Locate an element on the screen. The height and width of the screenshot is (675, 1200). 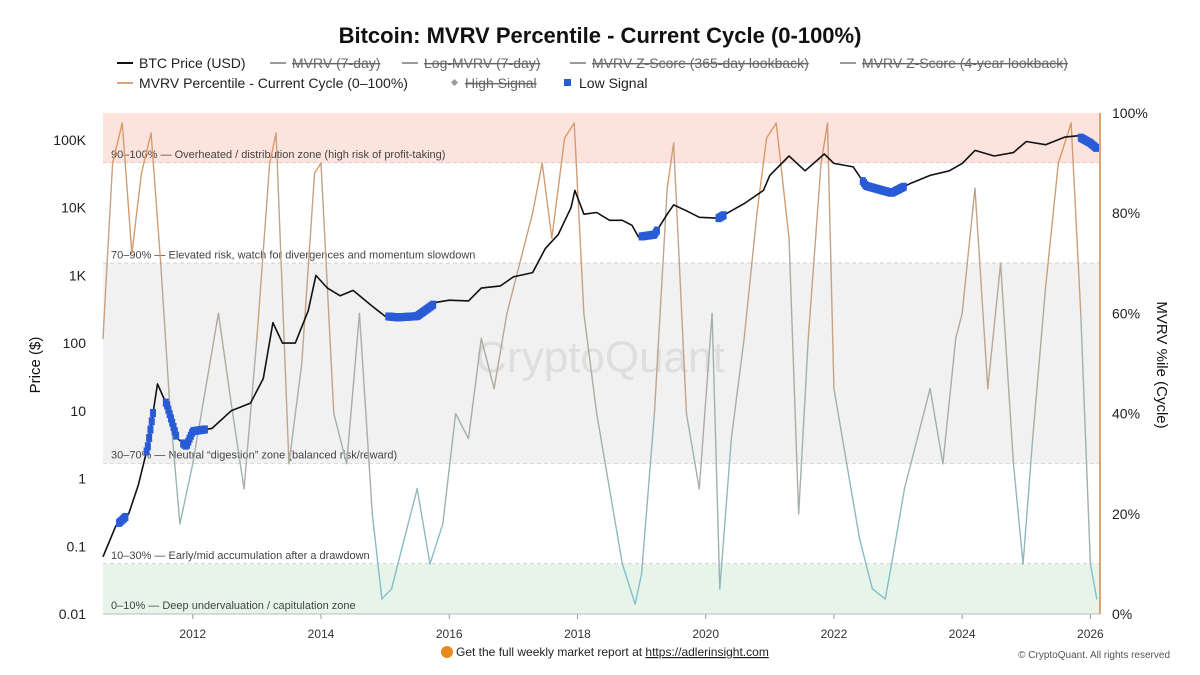
left-axis-title: Price ($) is located at coordinates (35, 365).